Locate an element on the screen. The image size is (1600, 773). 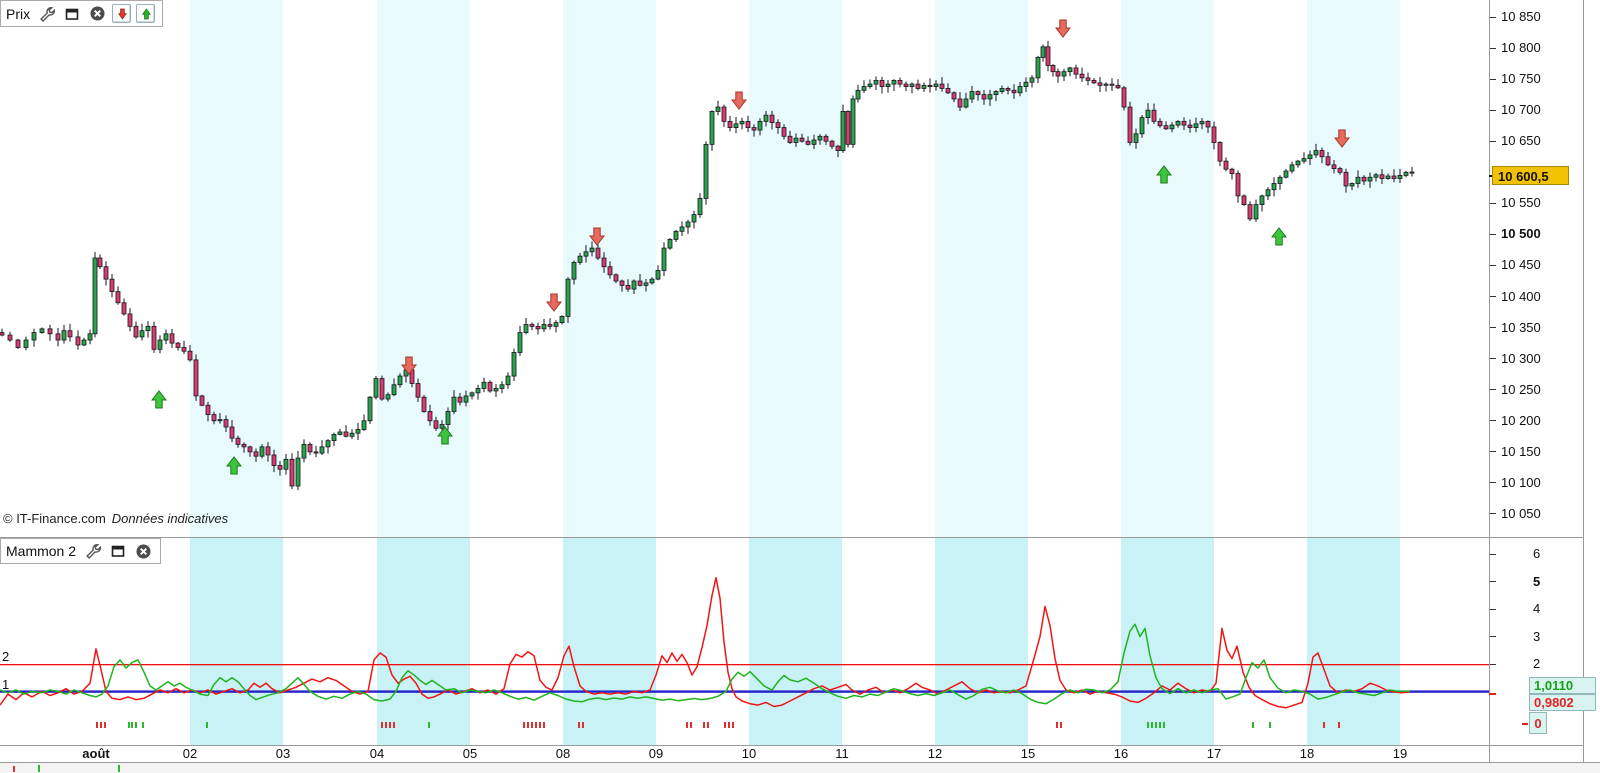
price-axis-tick: 10 550 is located at coordinates (1521, 202).